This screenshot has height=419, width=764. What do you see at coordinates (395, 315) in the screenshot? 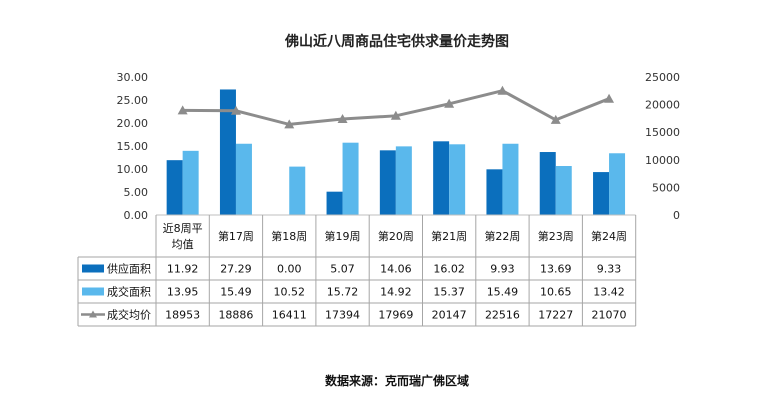
I see `table-cell: 17969` at bounding box center [395, 315].